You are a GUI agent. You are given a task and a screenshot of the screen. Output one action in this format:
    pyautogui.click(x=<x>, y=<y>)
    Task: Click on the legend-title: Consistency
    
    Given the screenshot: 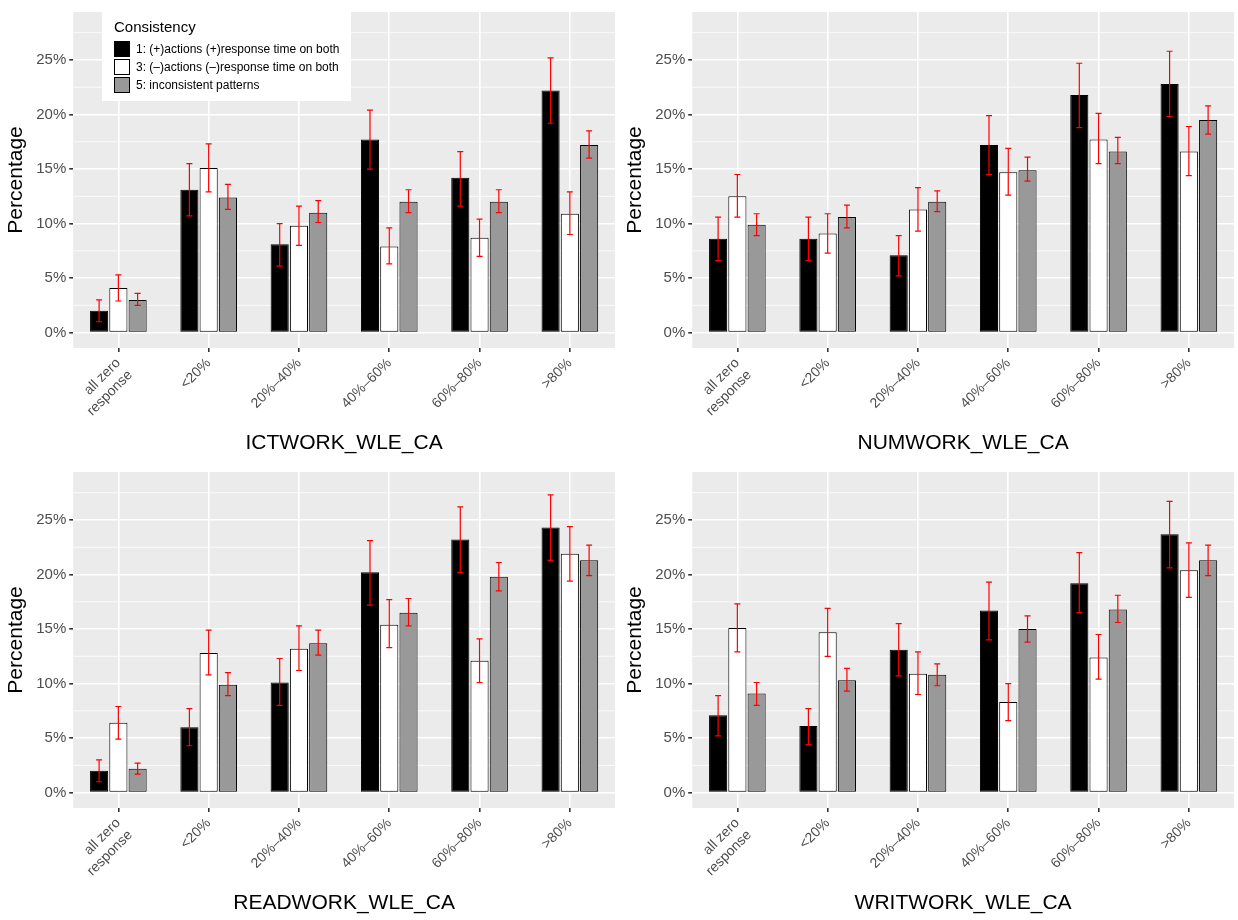 What is the action you would take?
    pyautogui.click(x=155, y=26)
    